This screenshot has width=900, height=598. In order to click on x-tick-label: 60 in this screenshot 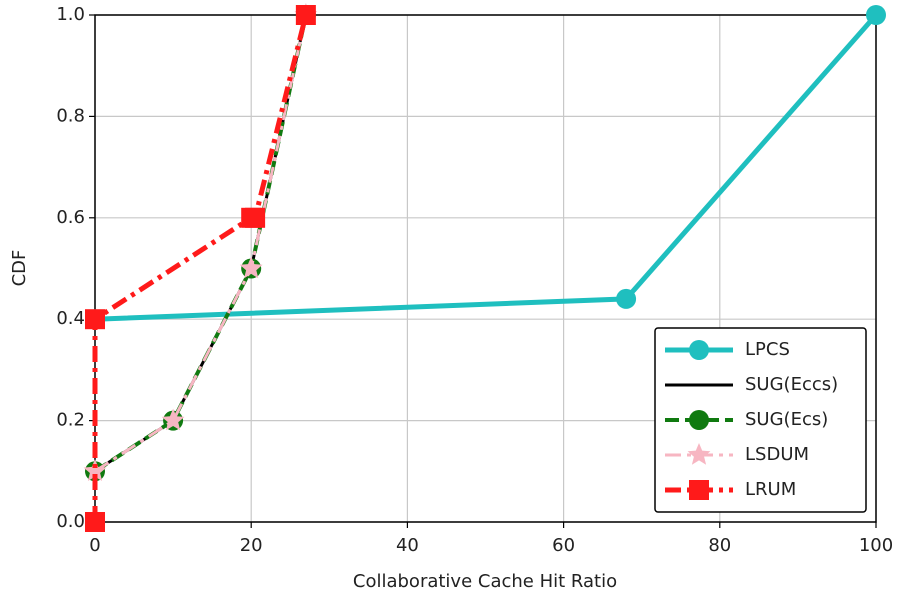, I will do `click(563, 545)`.